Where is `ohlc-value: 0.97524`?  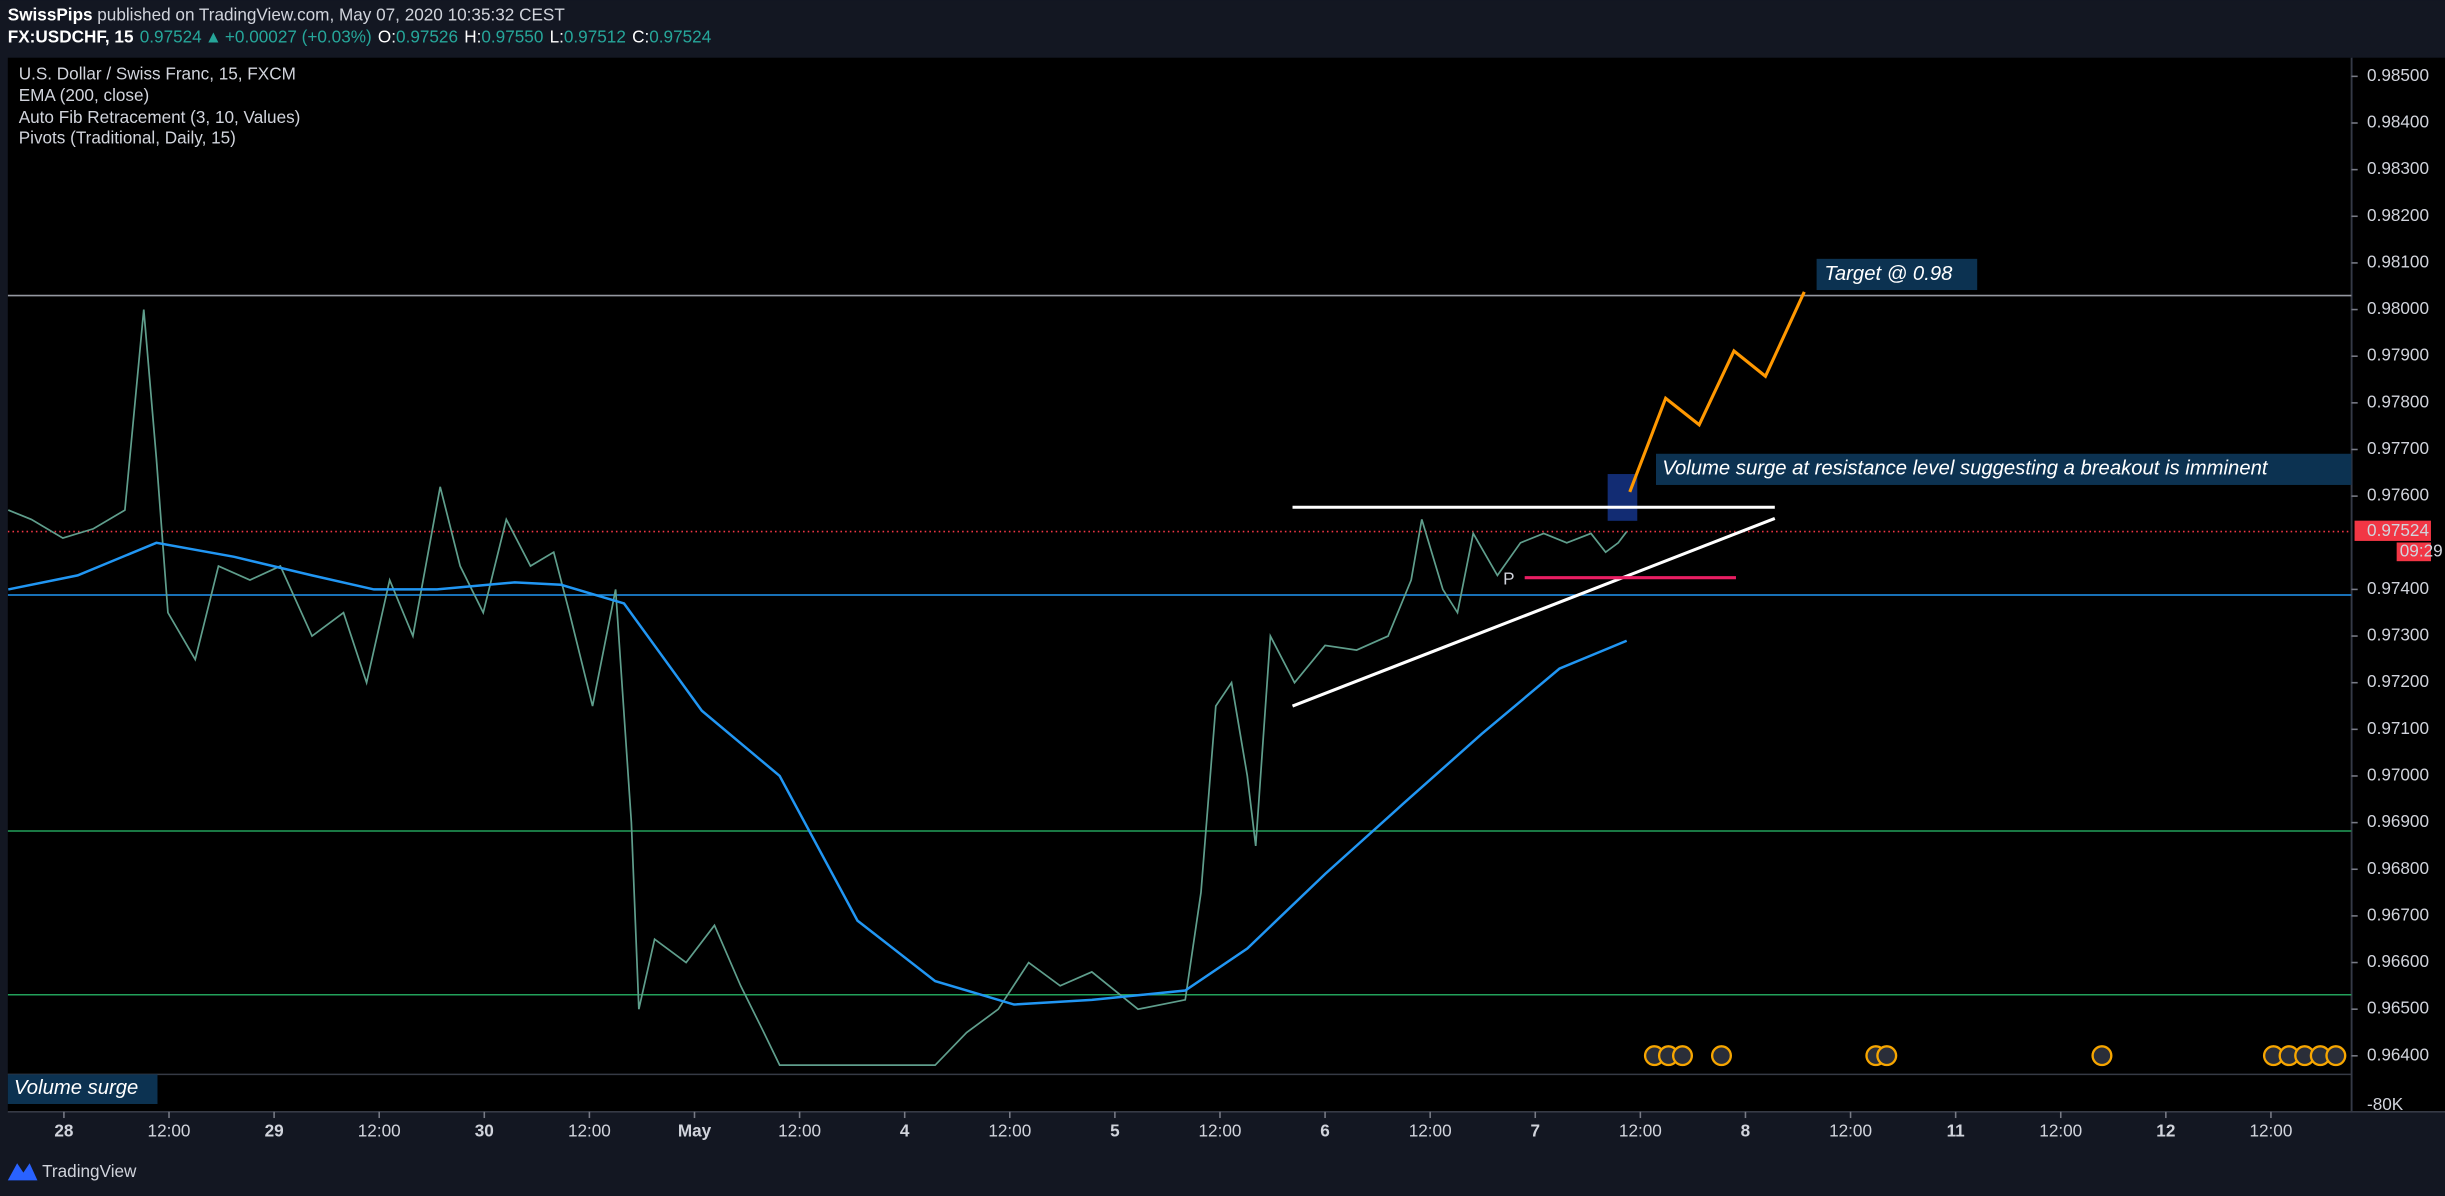
ohlc-value: 0.97524 is located at coordinates (680, 36).